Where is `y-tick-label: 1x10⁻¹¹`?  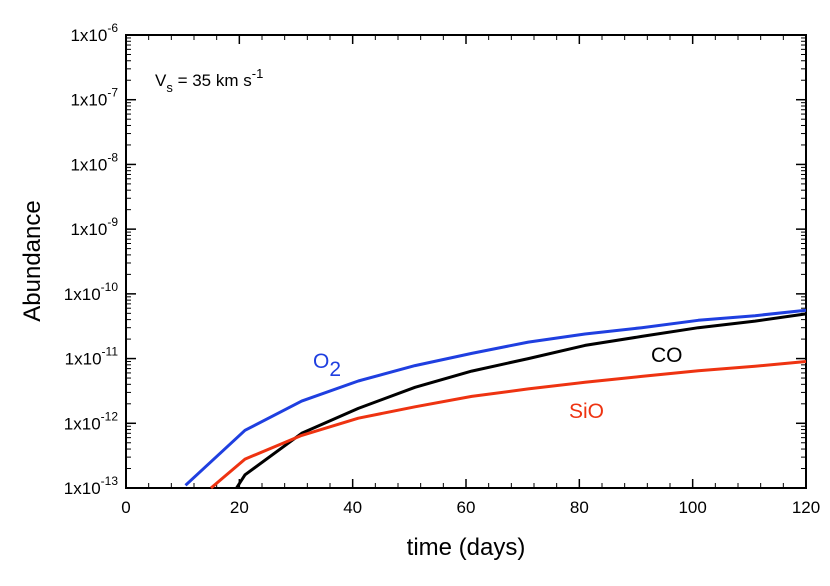
y-tick-label: 1x10⁻¹¹ is located at coordinates (92, 357).